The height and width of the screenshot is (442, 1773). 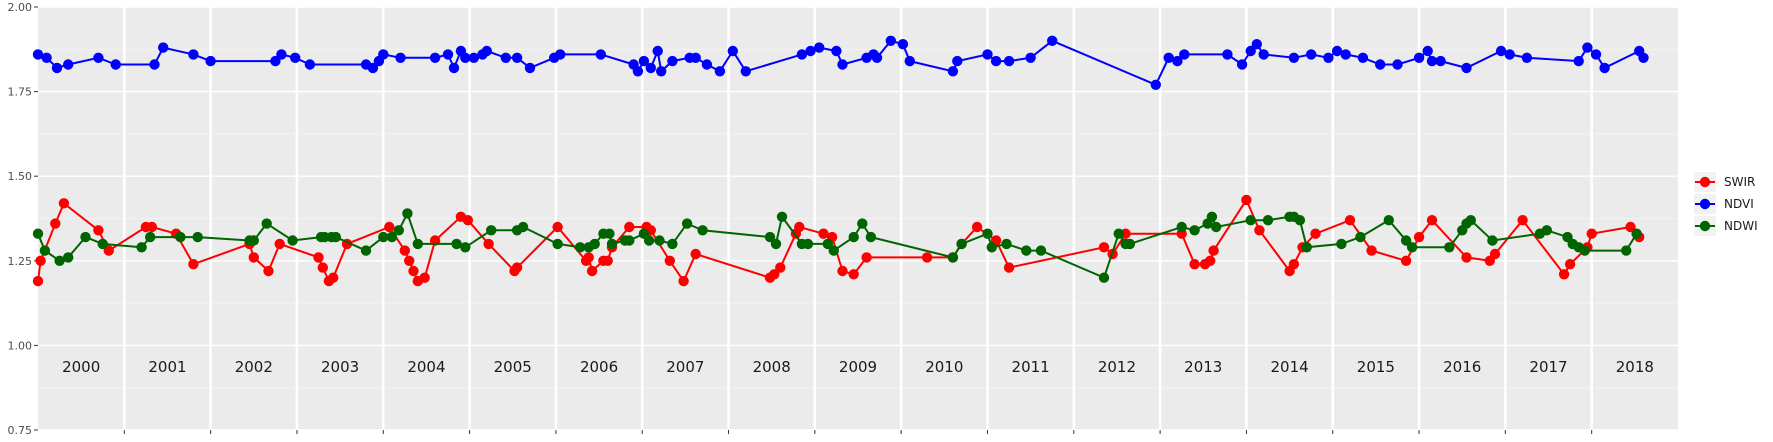 I want to click on year-label: 2014, so click(x=1289, y=367).